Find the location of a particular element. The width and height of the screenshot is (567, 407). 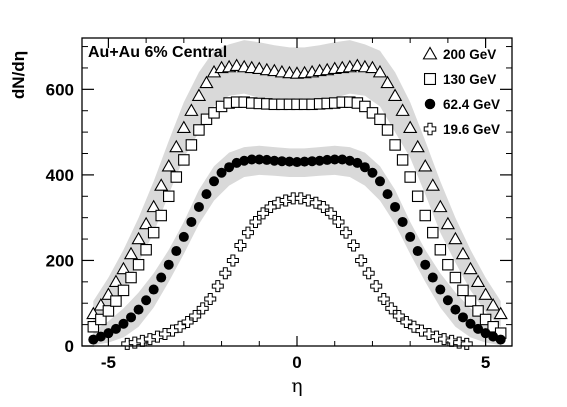

x-tick-label-1: 0 is located at coordinates (296, 362).